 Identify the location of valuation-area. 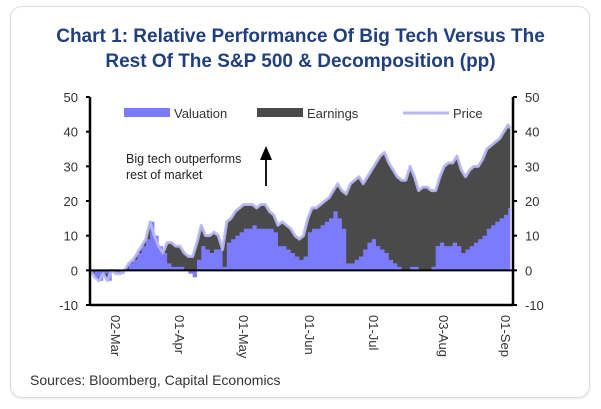
(300, 244).